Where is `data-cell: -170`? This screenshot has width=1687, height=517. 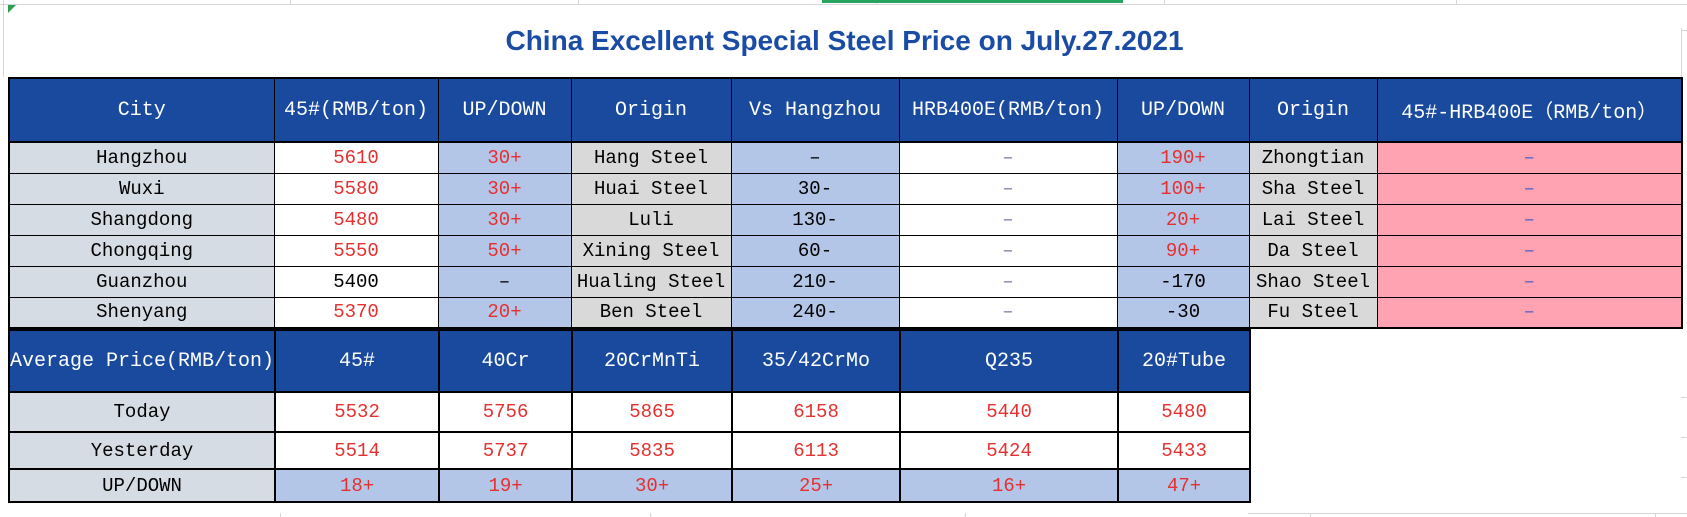
data-cell: -170 is located at coordinates (1183, 281).